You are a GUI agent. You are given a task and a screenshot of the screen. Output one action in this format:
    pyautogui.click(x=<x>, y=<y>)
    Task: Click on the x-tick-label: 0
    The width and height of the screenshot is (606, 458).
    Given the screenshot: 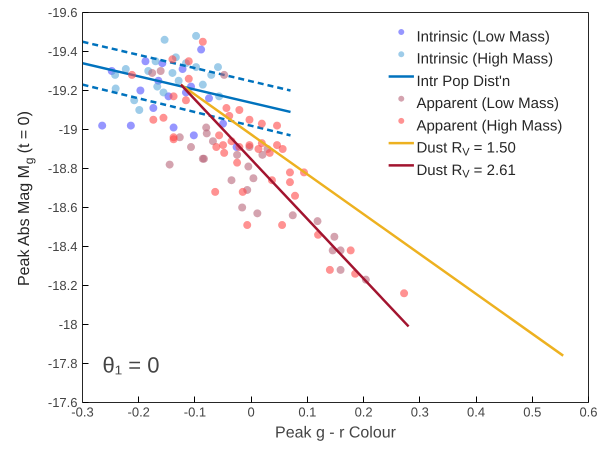 What is the action you would take?
    pyautogui.click(x=251, y=412)
    